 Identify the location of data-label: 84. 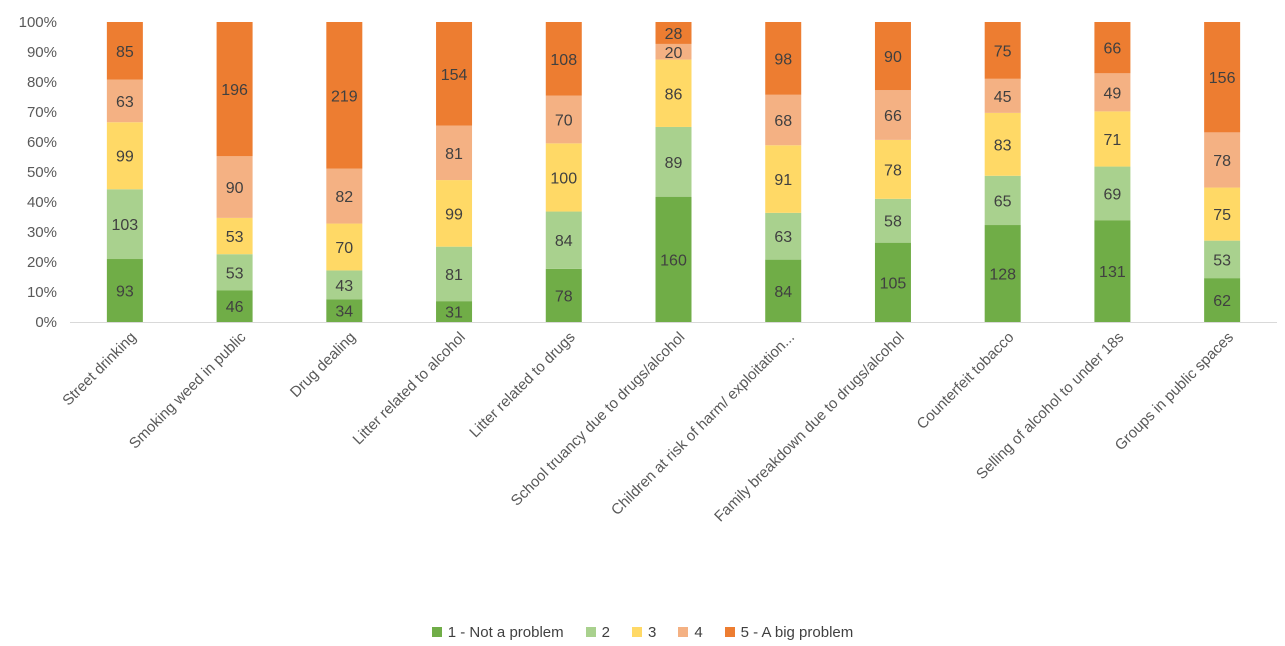
(564, 241).